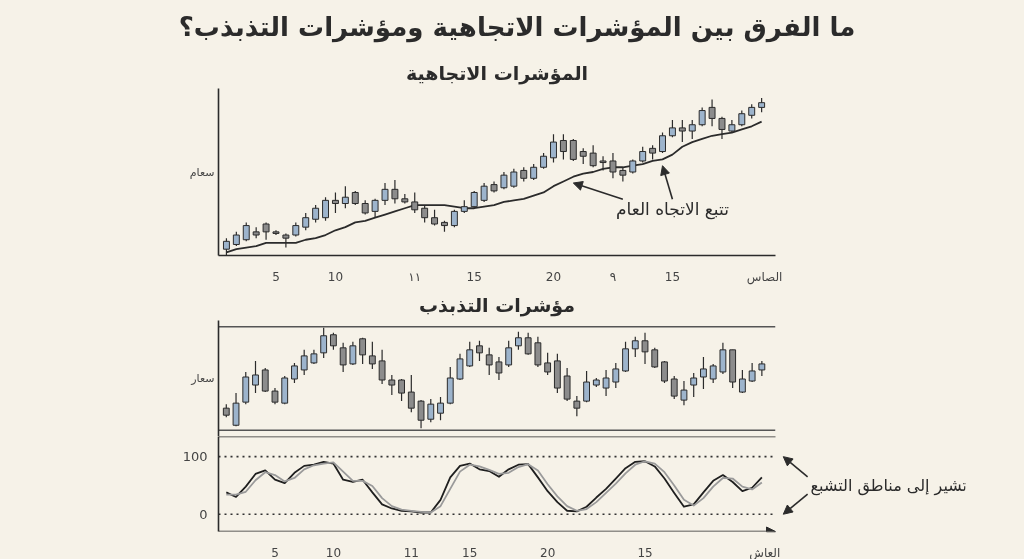 The image size is (1024, 559). What do you see at coordinates (672, 209) in the screenshot?
I see `annotation: تتبع الاتجاه العام` at bounding box center [672, 209].